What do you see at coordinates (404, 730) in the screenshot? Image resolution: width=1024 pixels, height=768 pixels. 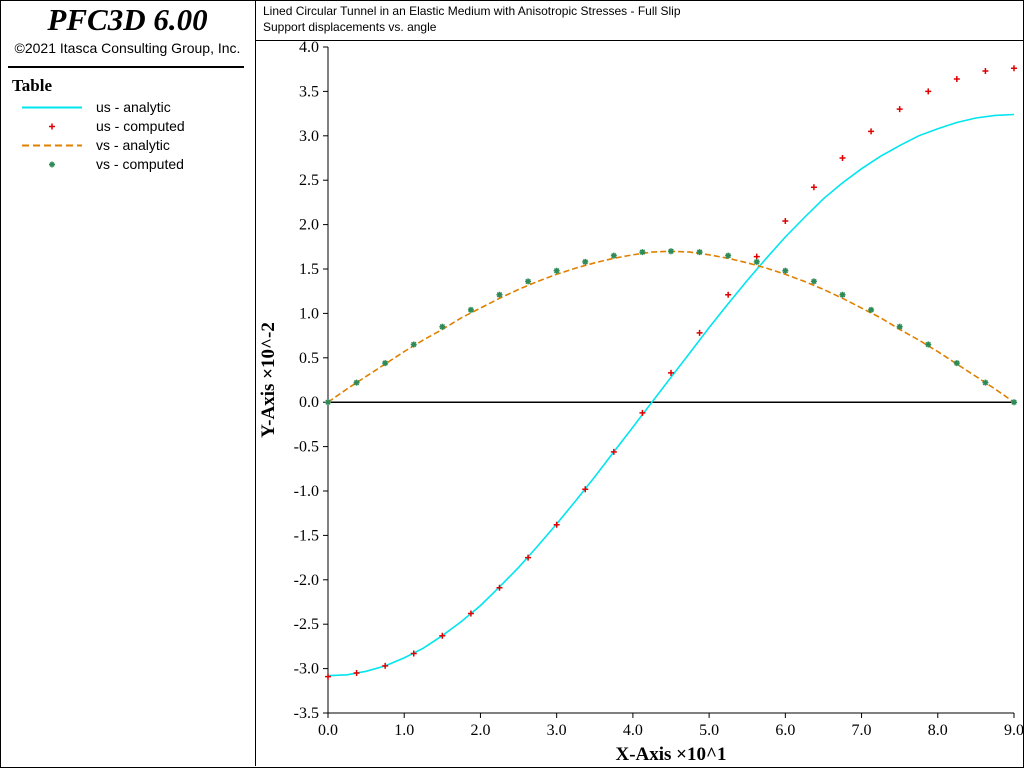 I see `x-tick-label: 1.0` at bounding box center [404, 730].